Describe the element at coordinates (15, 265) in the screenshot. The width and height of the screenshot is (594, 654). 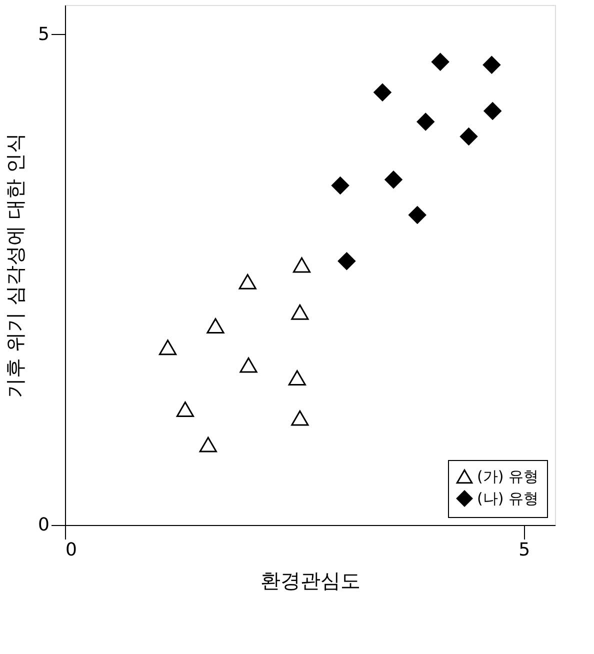
I see `y-axis-title: 기후 위기 심각성에 대한 인식` at that location.